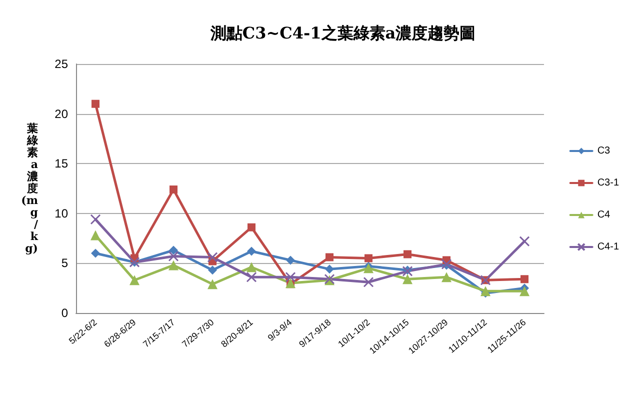 The height and width of the screenshot is (398, 640). I want to click on y-tick-label: 25, so click(61, 64).